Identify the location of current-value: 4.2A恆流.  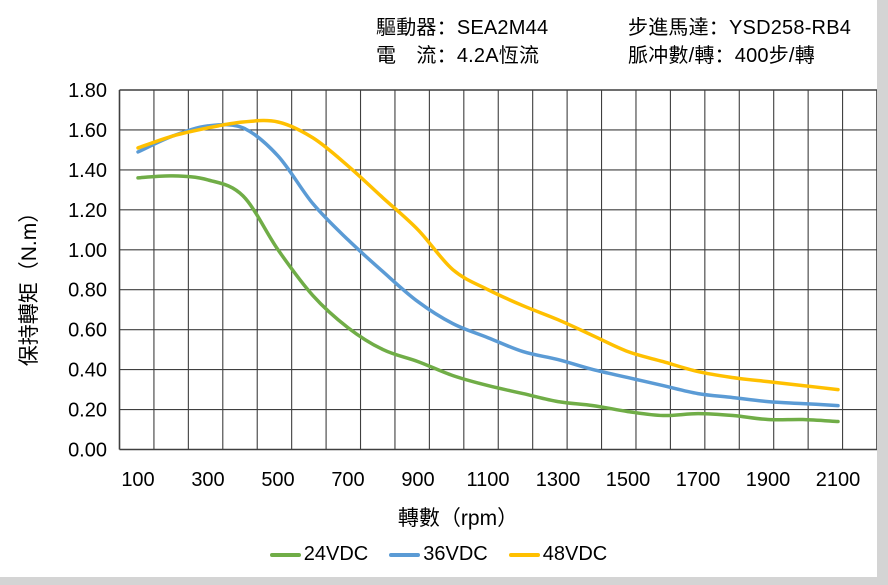
(498, 56).